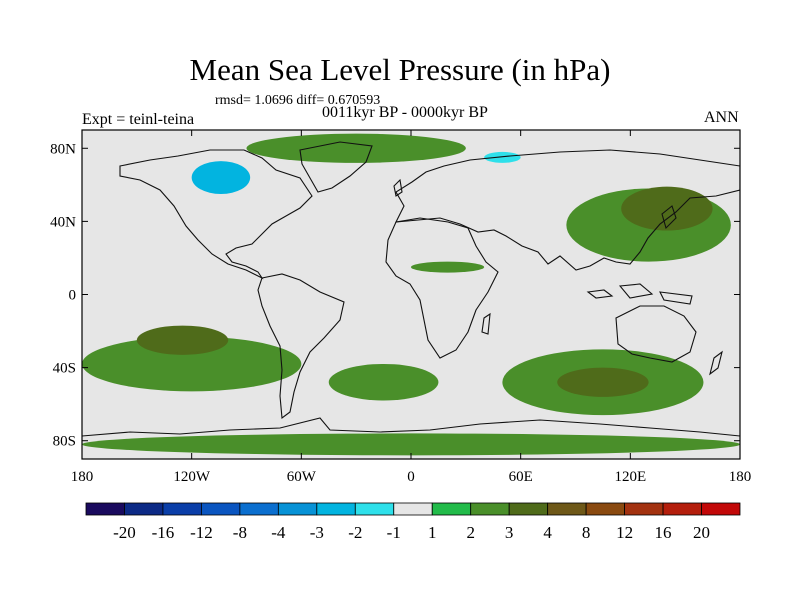 The width and height of the screenshot is (800, 600). What do you see at coordinates (64, 369) in the screenshot?
I see `lat-tick-label: 40S` at bounding box center [64, 369].